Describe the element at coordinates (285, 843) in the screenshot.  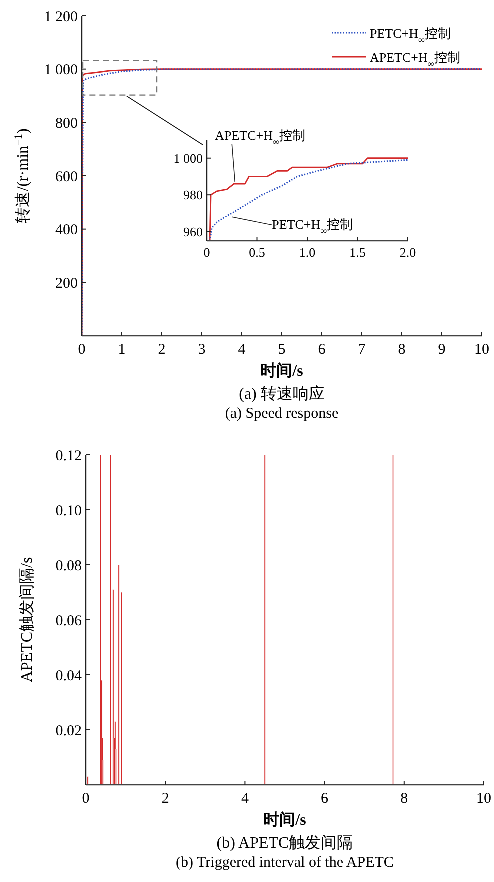
I see `text: (b) APETC触发间隔` at that location.